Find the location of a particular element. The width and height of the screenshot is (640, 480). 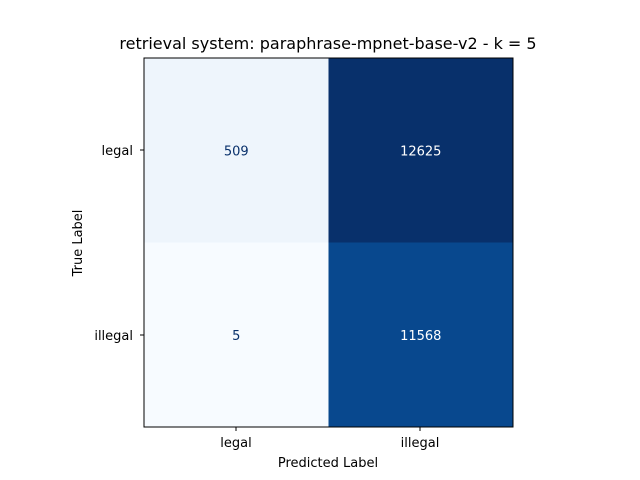

cell-legal-illegal is located at coordinates (421, 150).